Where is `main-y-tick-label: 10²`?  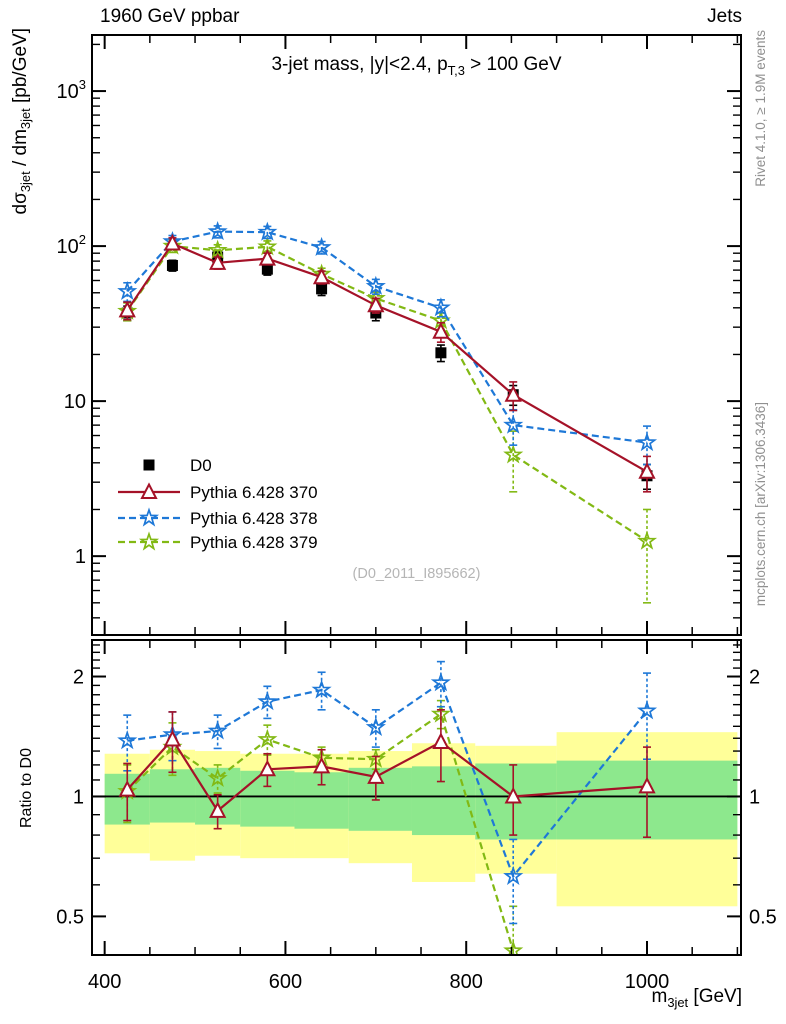 main-y-tick-label: 10² is located at coordinates (71, 245).